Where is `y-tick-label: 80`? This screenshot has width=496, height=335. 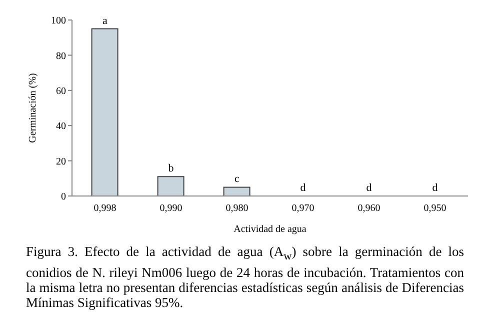
y-tick-label: 80 is located at coordinates (61, 56).